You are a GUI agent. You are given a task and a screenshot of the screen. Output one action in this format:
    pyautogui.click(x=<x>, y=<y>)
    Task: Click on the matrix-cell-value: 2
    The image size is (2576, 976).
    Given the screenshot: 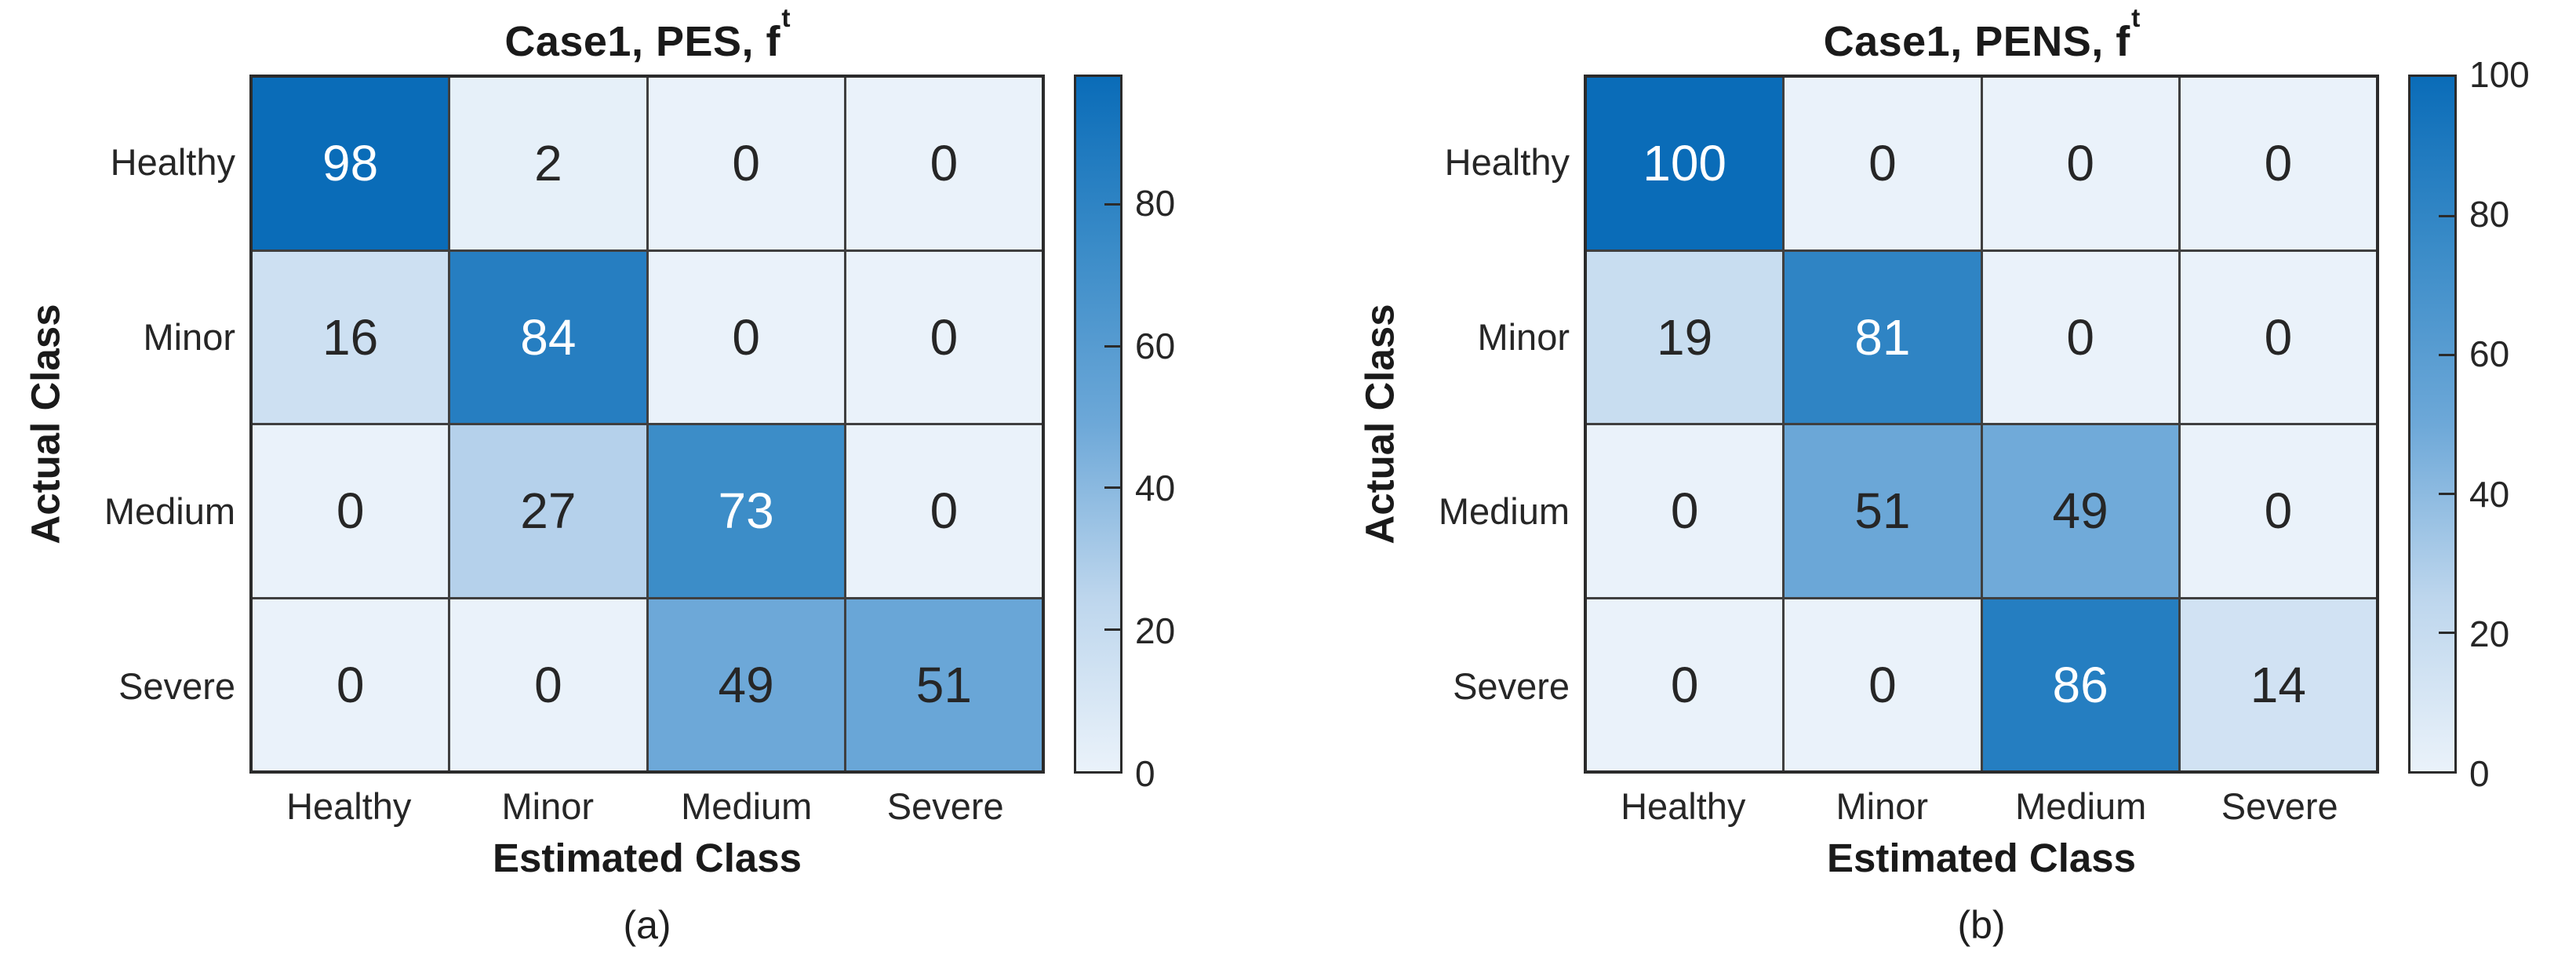 What is the action you would take?
    pyautogui.click(x=548, y=163)
    